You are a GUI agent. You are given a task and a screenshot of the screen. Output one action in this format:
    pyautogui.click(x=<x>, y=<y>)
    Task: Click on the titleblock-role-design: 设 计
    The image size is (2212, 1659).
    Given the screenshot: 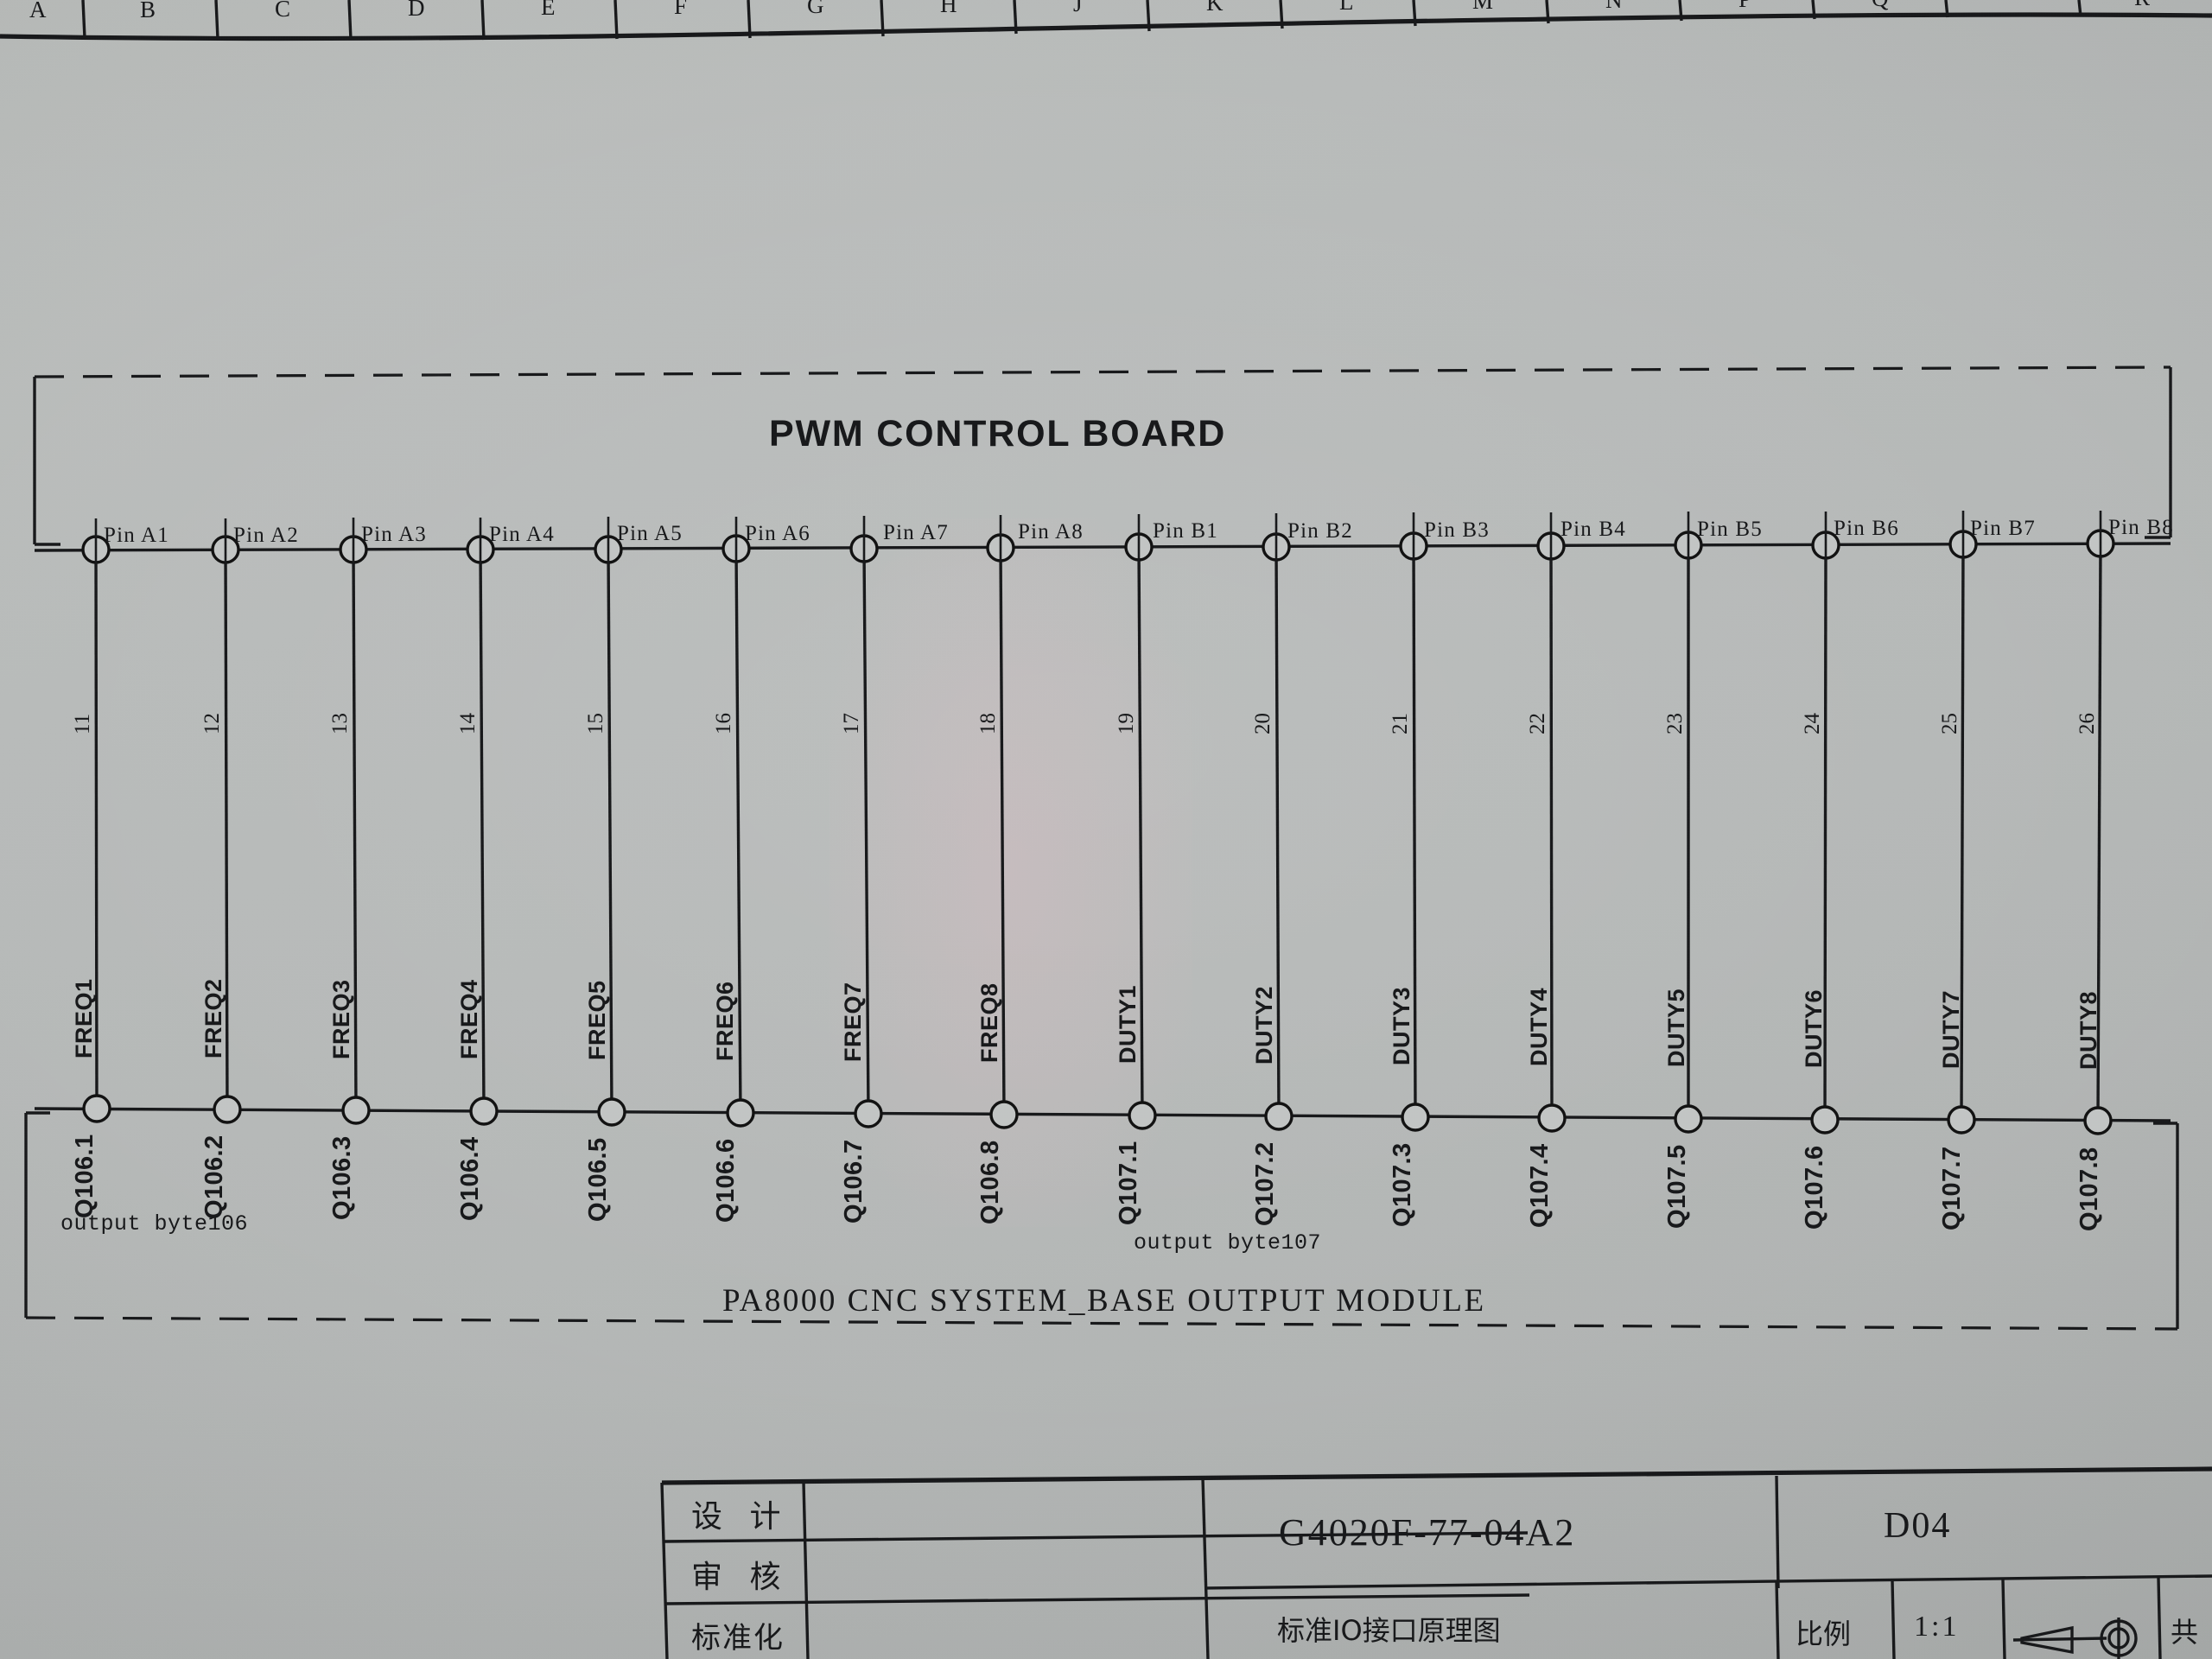 What is the action you would take?
    pyautogui.click(x=740, y=1517)
    